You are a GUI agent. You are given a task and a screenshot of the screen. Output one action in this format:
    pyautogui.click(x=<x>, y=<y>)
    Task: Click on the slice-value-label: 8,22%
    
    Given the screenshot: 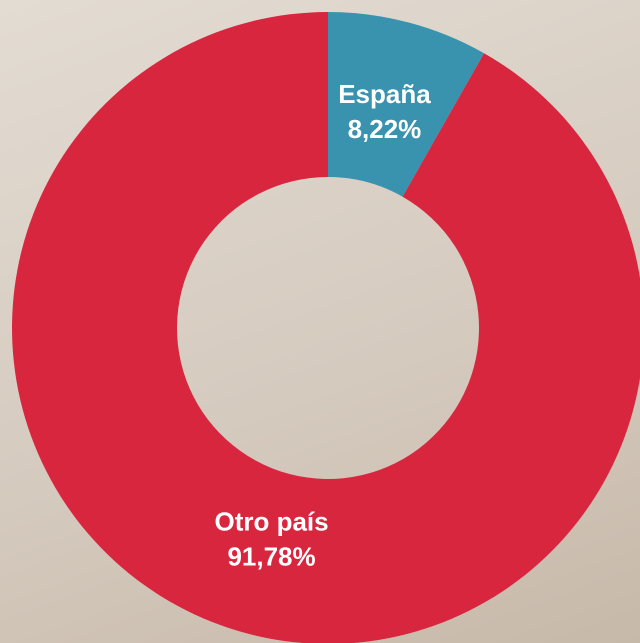 What is the action you would take?
    pyautogui.click(x=385, y=129)
    